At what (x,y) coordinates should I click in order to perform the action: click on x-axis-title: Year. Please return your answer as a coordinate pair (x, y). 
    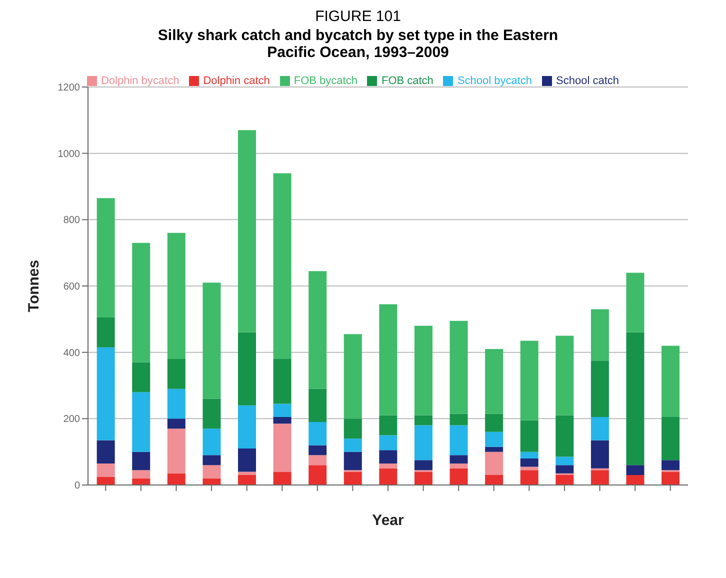
    Looking at the image, I should click on (388, 520).